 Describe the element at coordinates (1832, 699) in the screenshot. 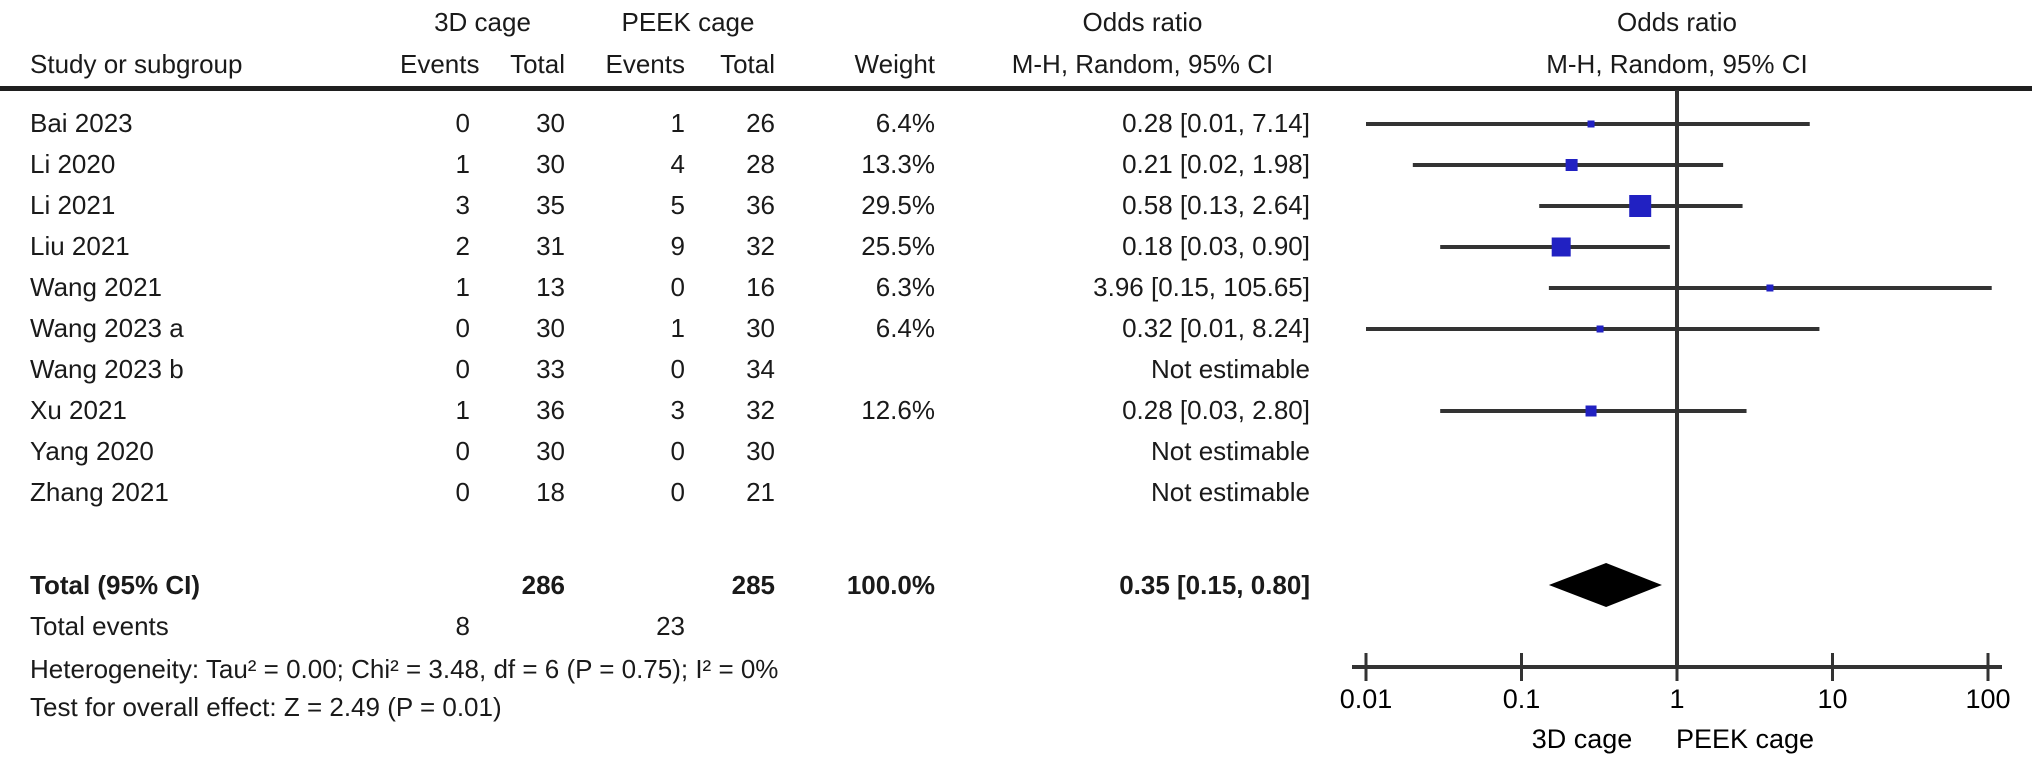

I see `tick-label: 10` at that location.